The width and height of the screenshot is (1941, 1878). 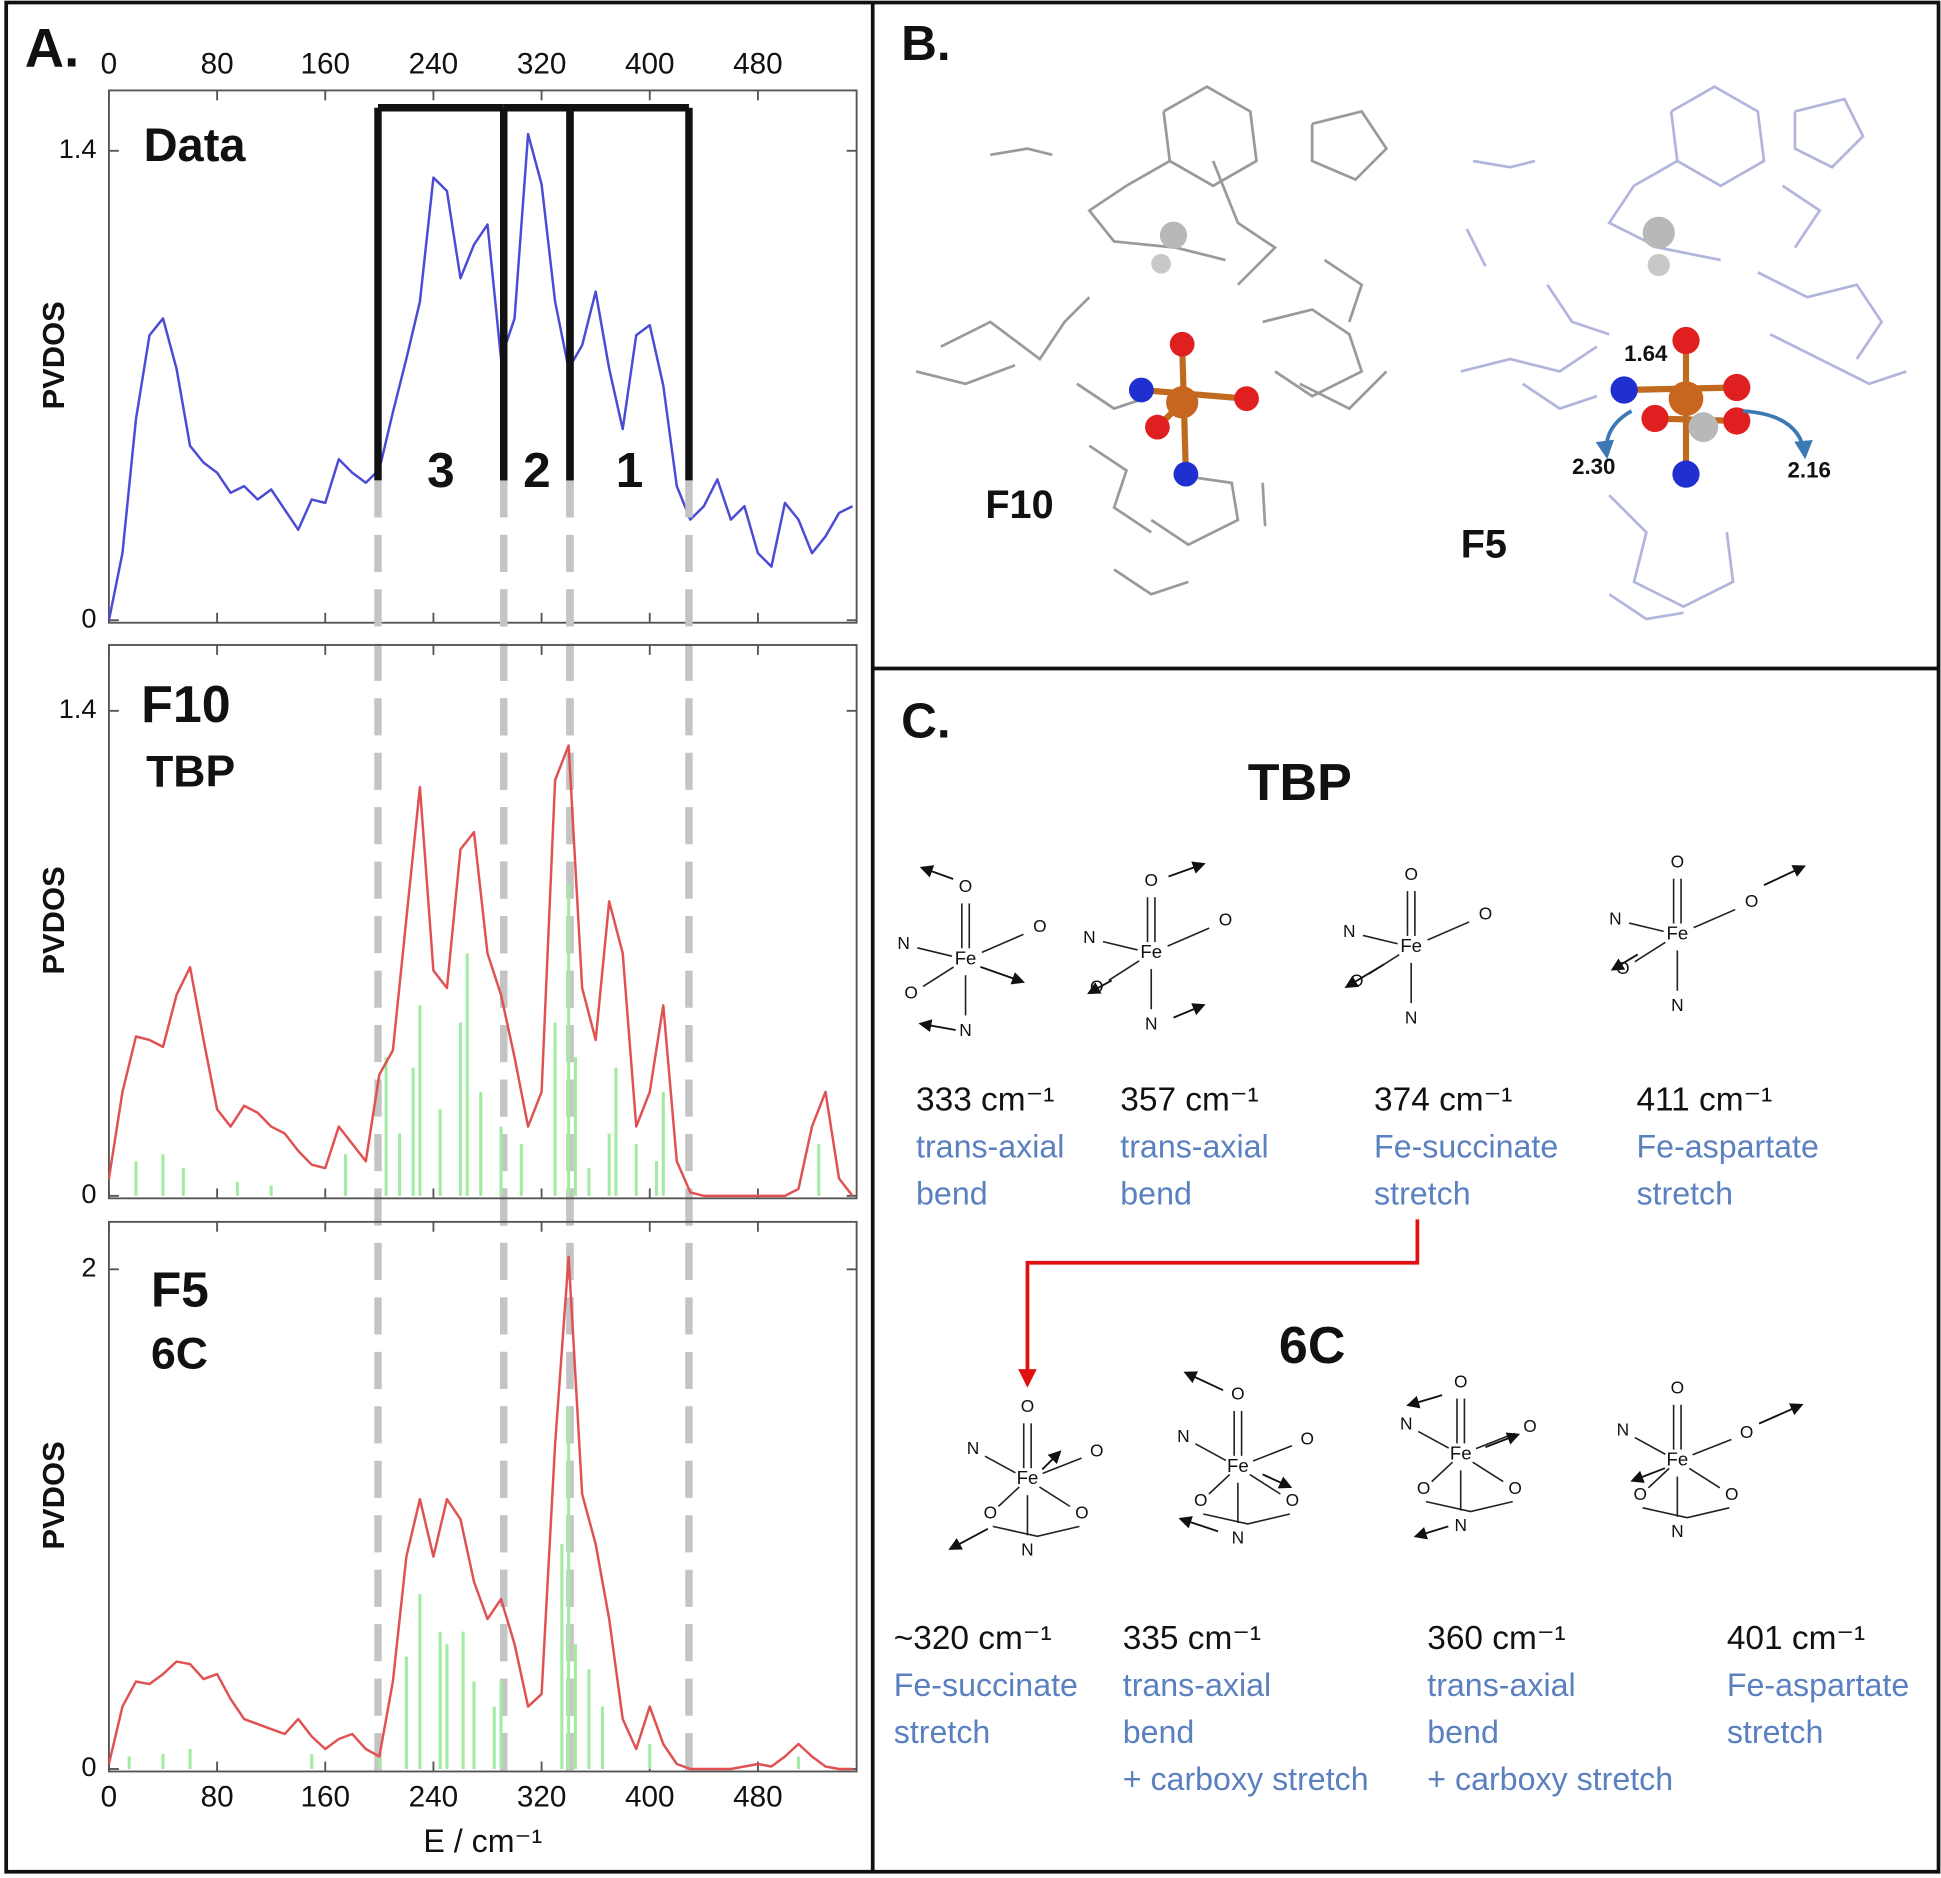 What do you see at coordinates (1219, 1303) in the screenshot?
I see `connector-arrow` at bounding box center [1219, 1303].